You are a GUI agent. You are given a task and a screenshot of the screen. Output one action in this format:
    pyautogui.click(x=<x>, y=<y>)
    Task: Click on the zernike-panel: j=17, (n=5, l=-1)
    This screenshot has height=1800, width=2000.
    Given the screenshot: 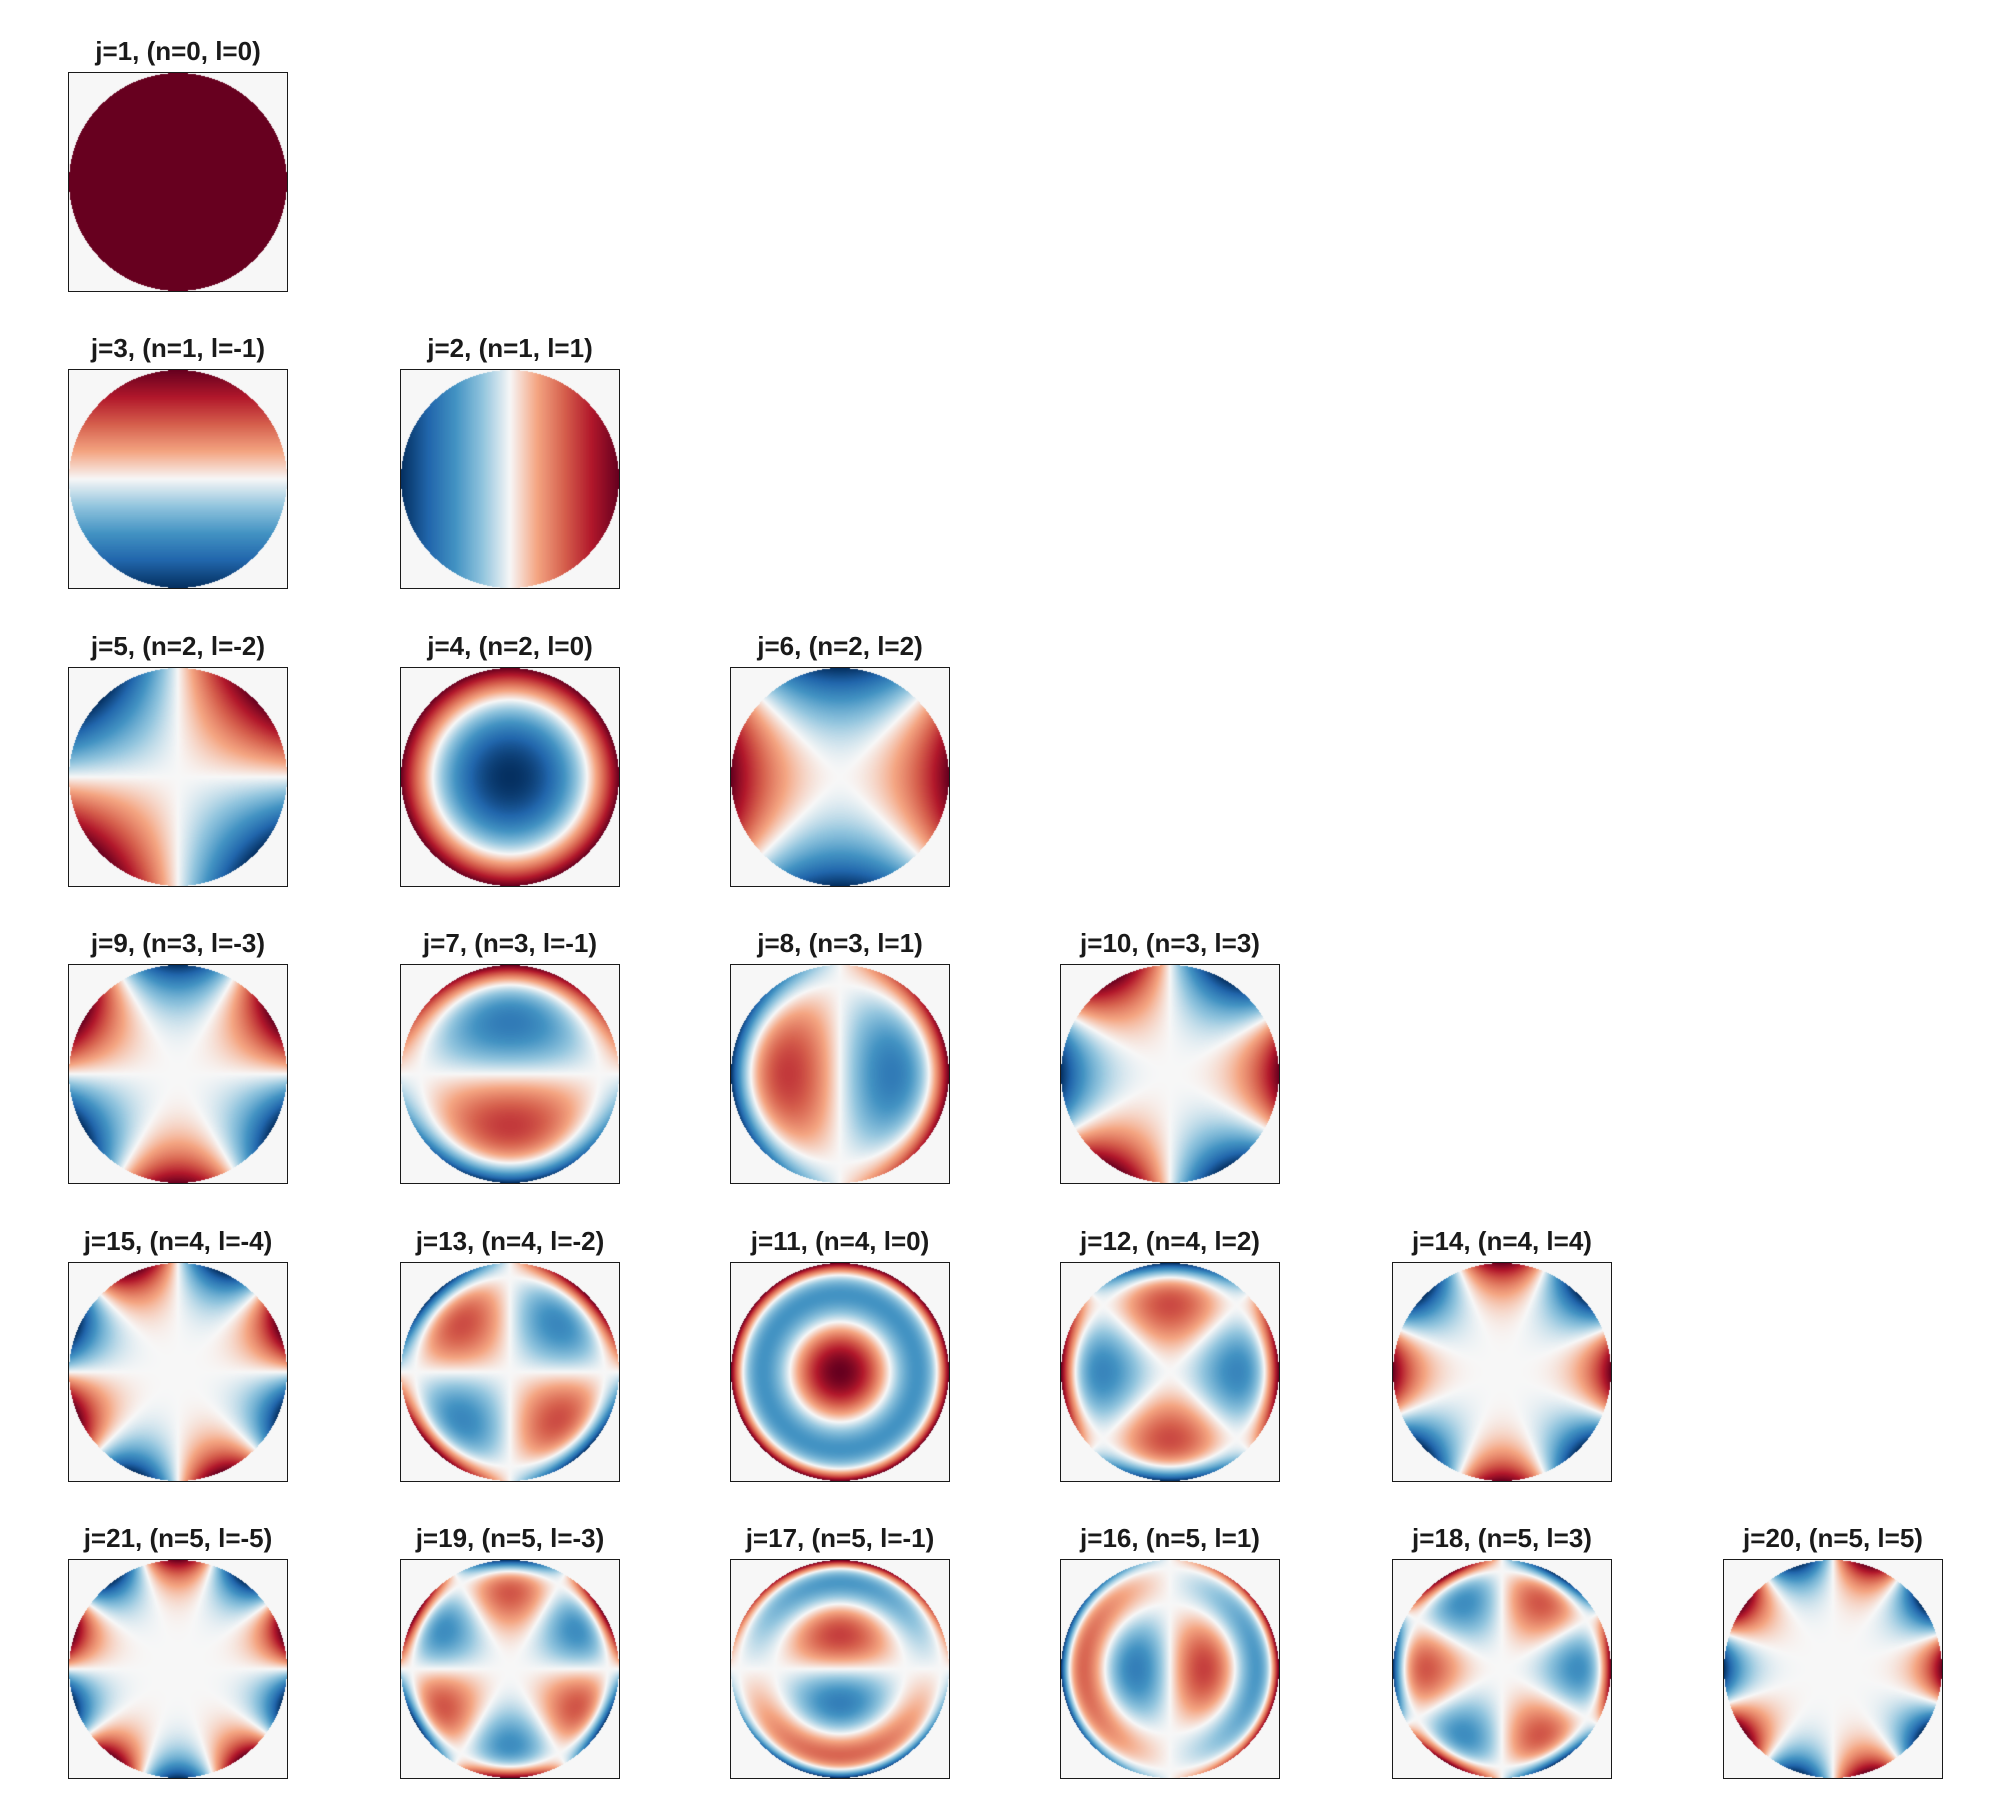 What is the action you would take?
    pyautogui.click(x=840, y=1651)
    